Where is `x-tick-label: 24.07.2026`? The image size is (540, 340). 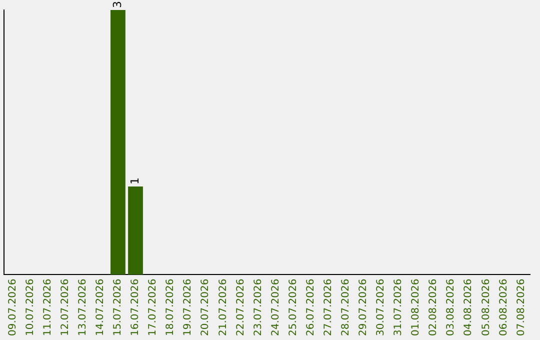
x-tick-label: 24.07.2026 is located at coordinates (276, 307).